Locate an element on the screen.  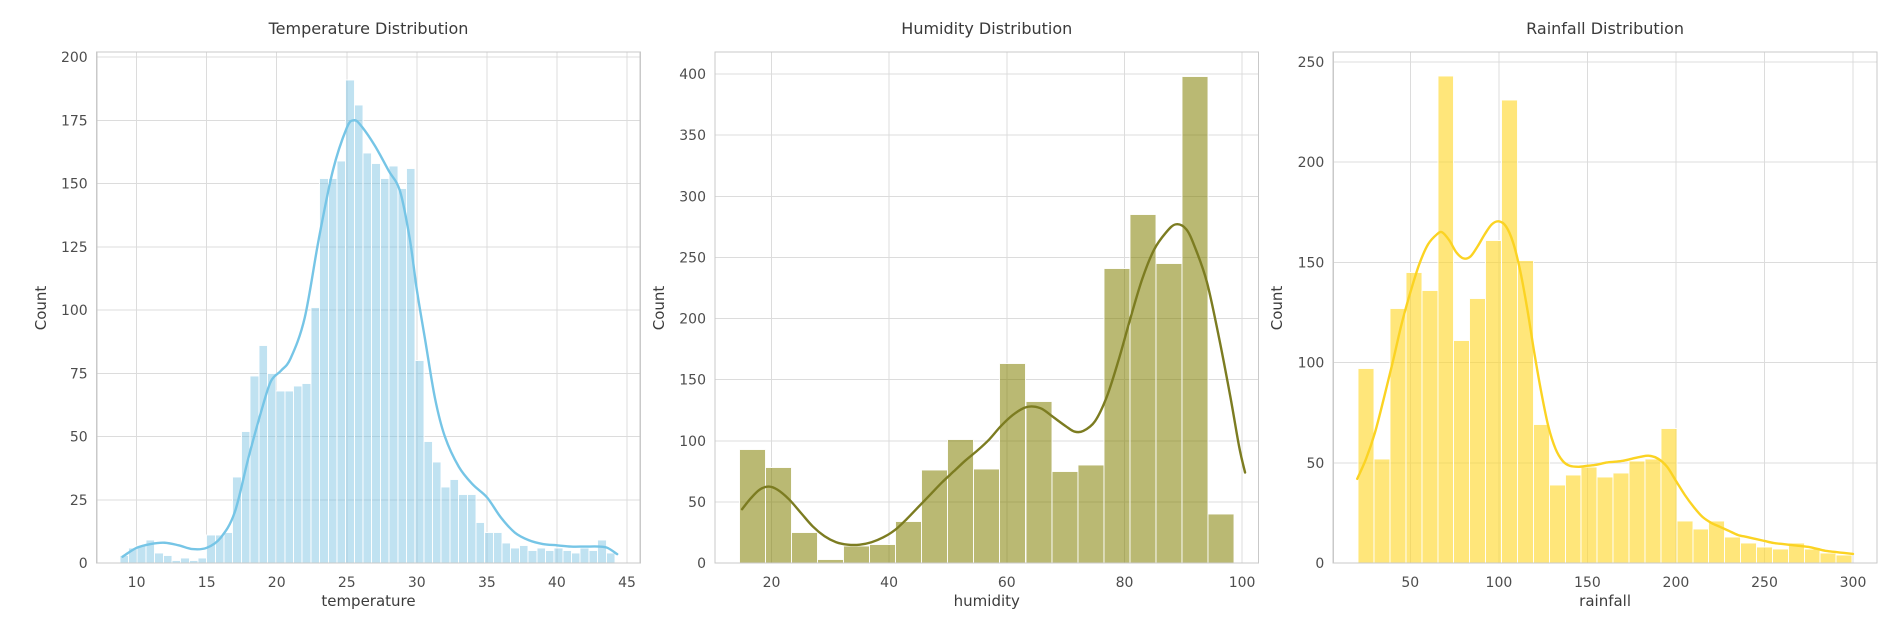
svg-text: 350 is located at coordinates (692, 136).